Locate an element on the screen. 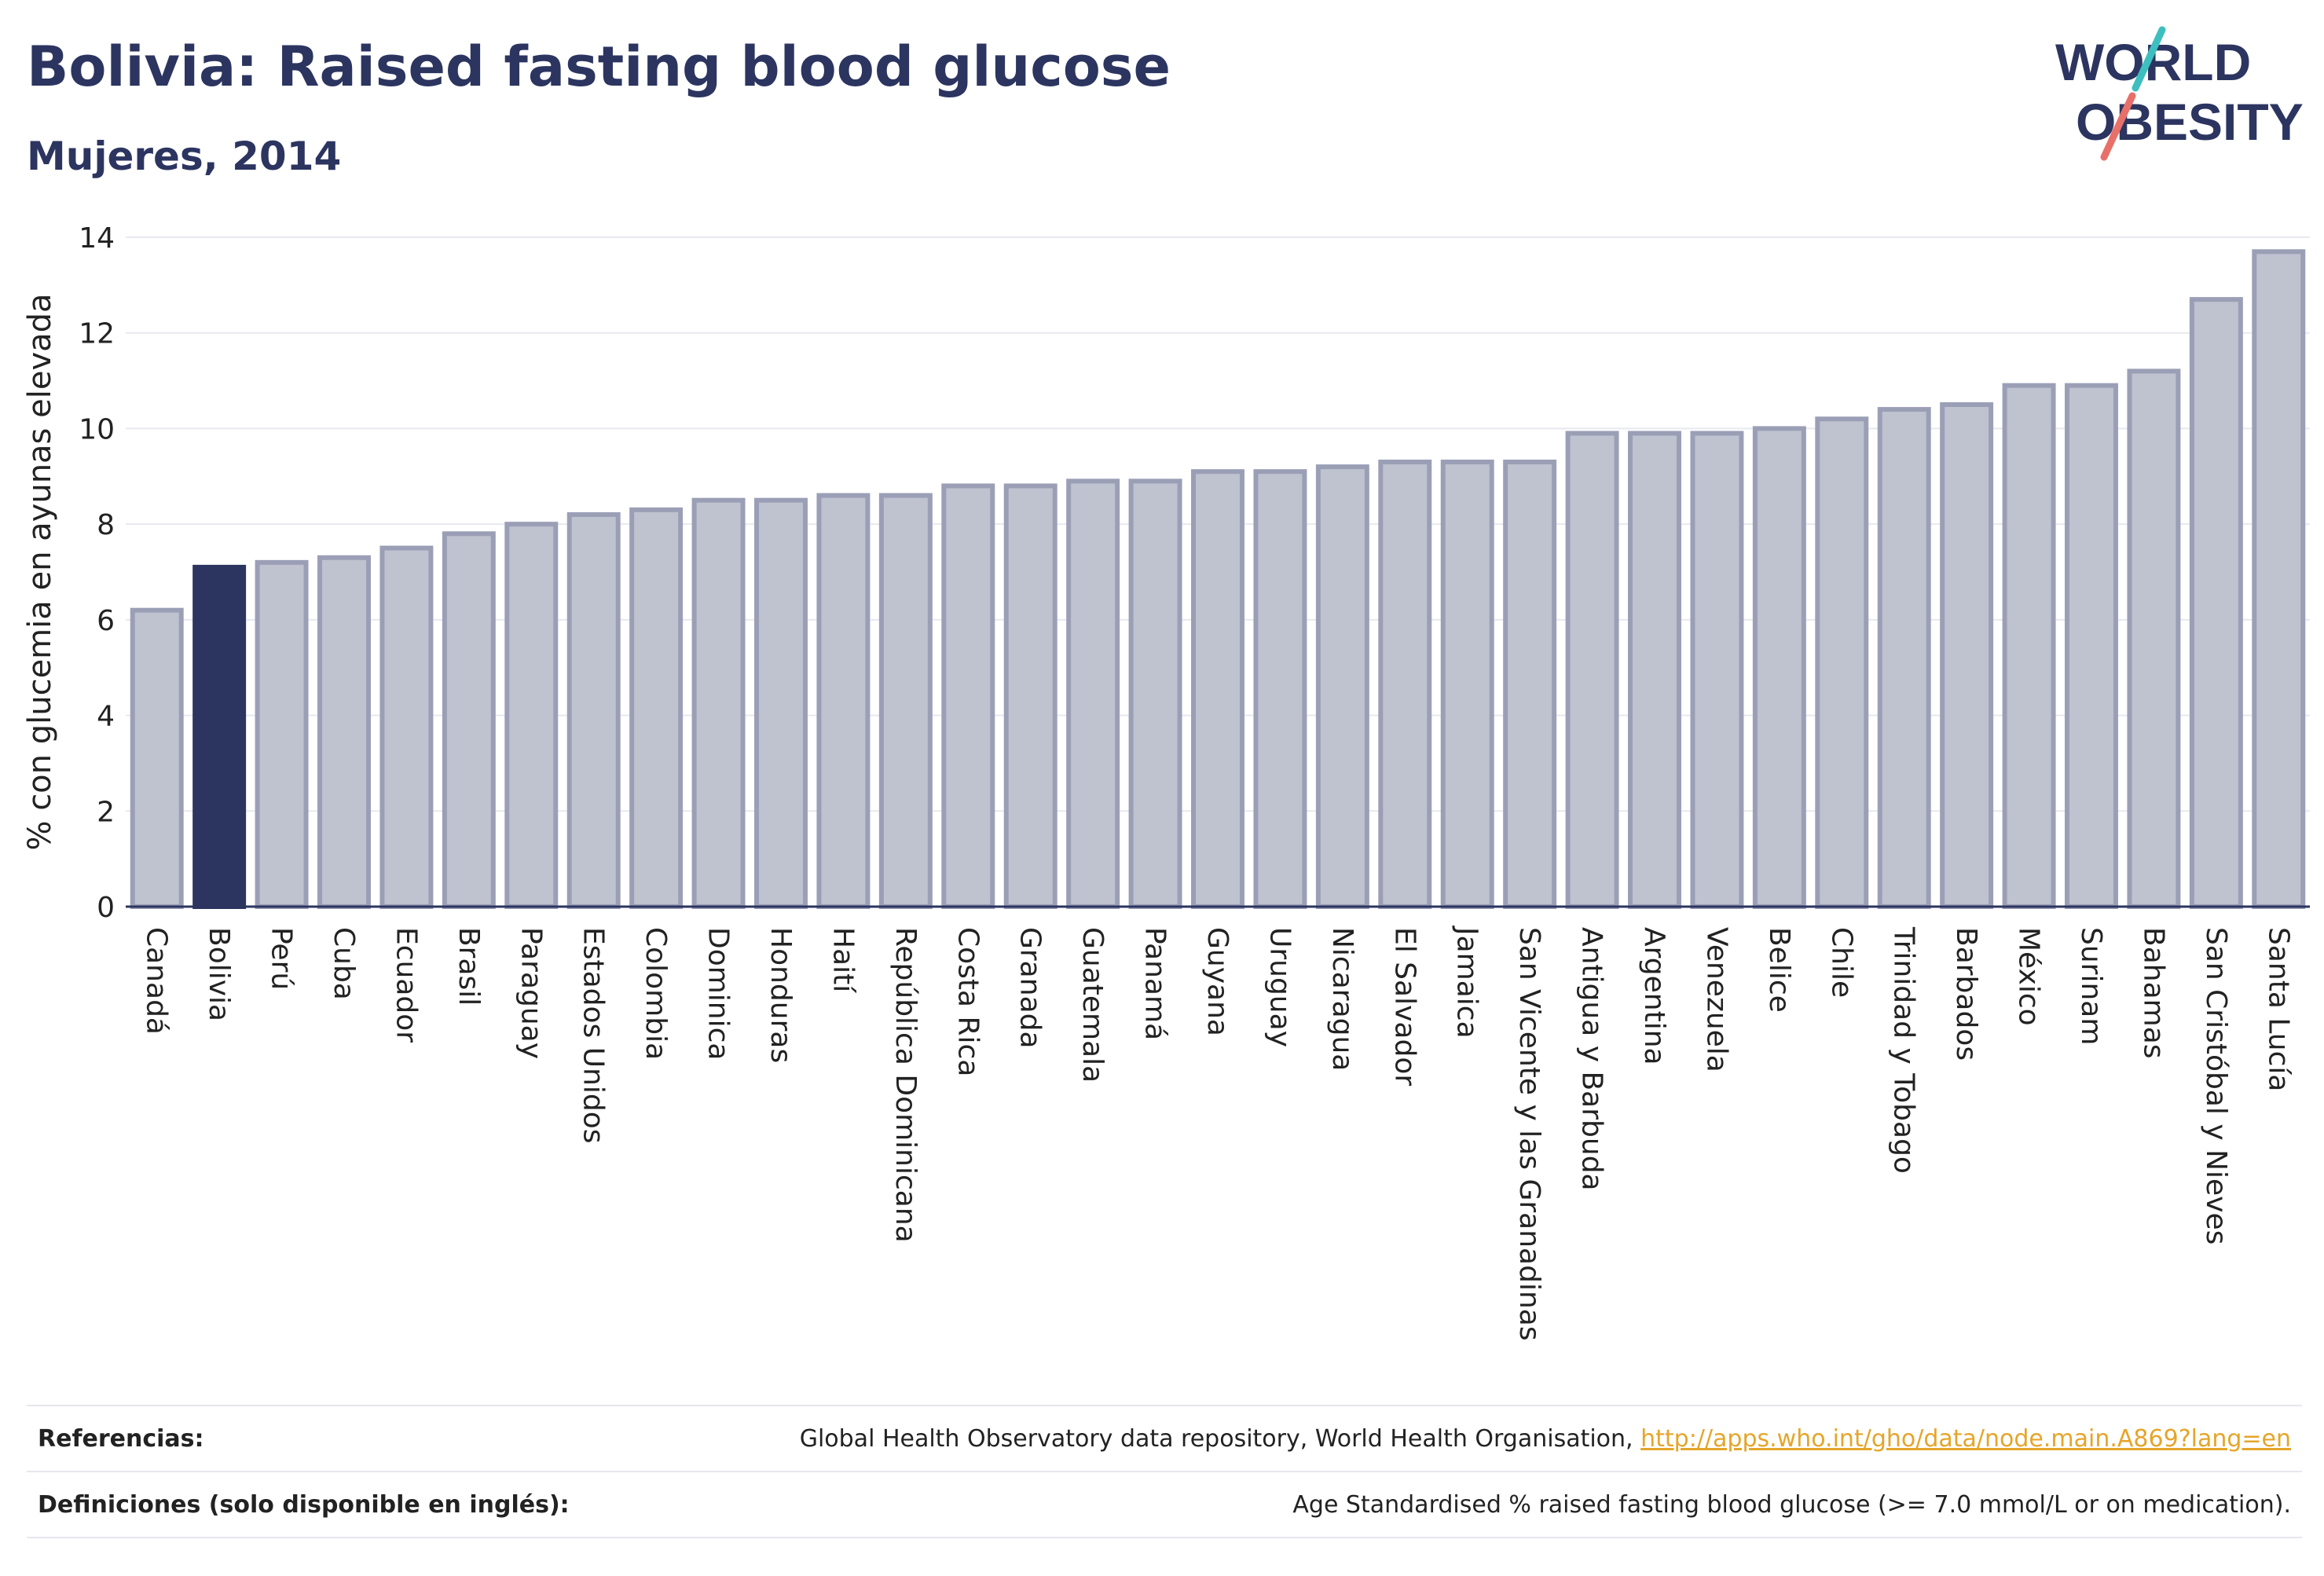  x-tick-label: Guyana is located at coordinates (1217, 981).